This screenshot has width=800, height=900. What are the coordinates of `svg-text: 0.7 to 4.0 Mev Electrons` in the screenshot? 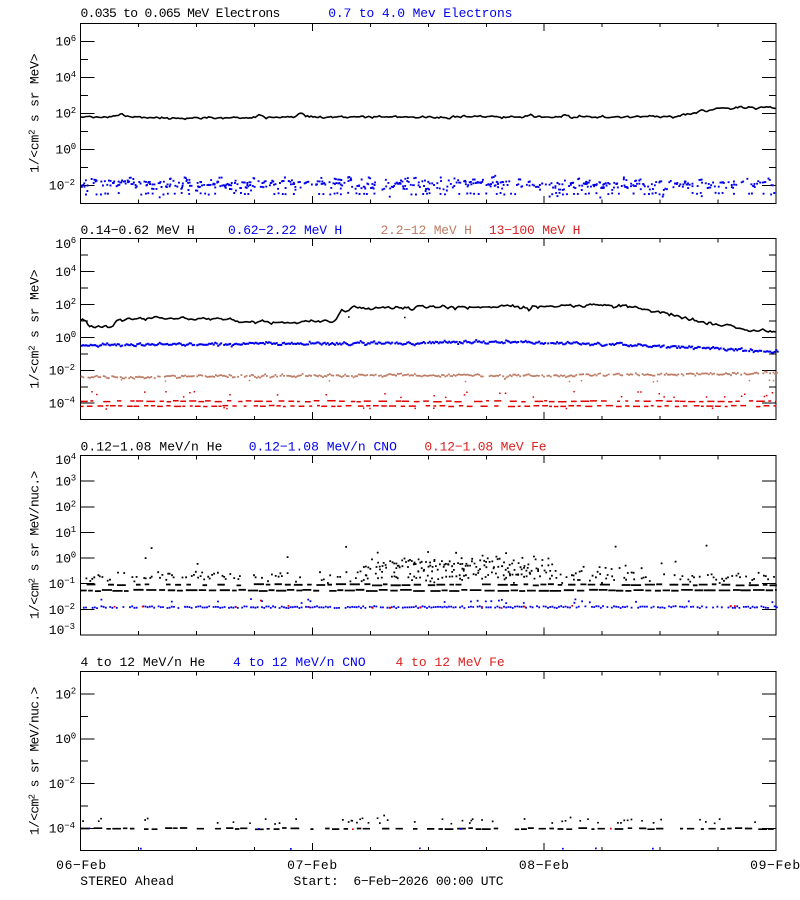 It's located at (420, 13).